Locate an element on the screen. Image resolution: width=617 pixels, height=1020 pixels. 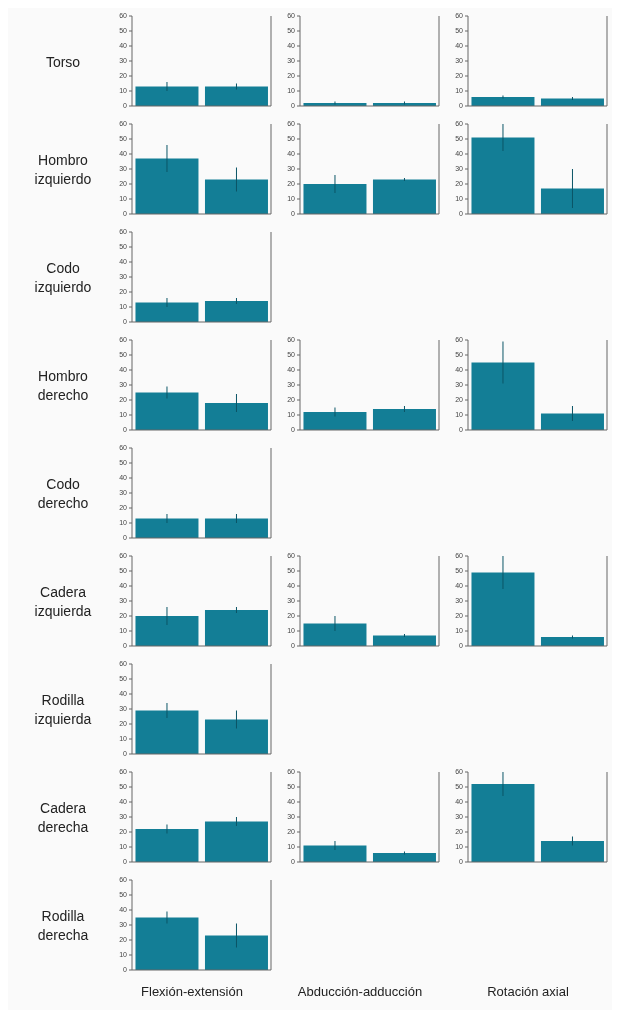
y-axis-title: Rodilla derecha is located at coordinates (63, 926).